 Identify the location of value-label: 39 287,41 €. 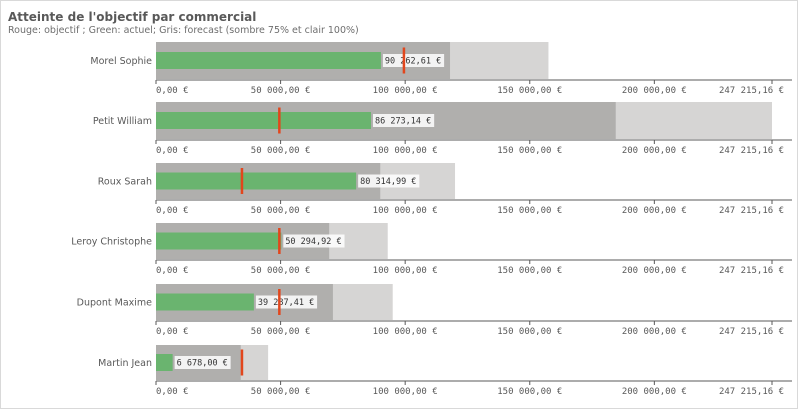
(286, 303).